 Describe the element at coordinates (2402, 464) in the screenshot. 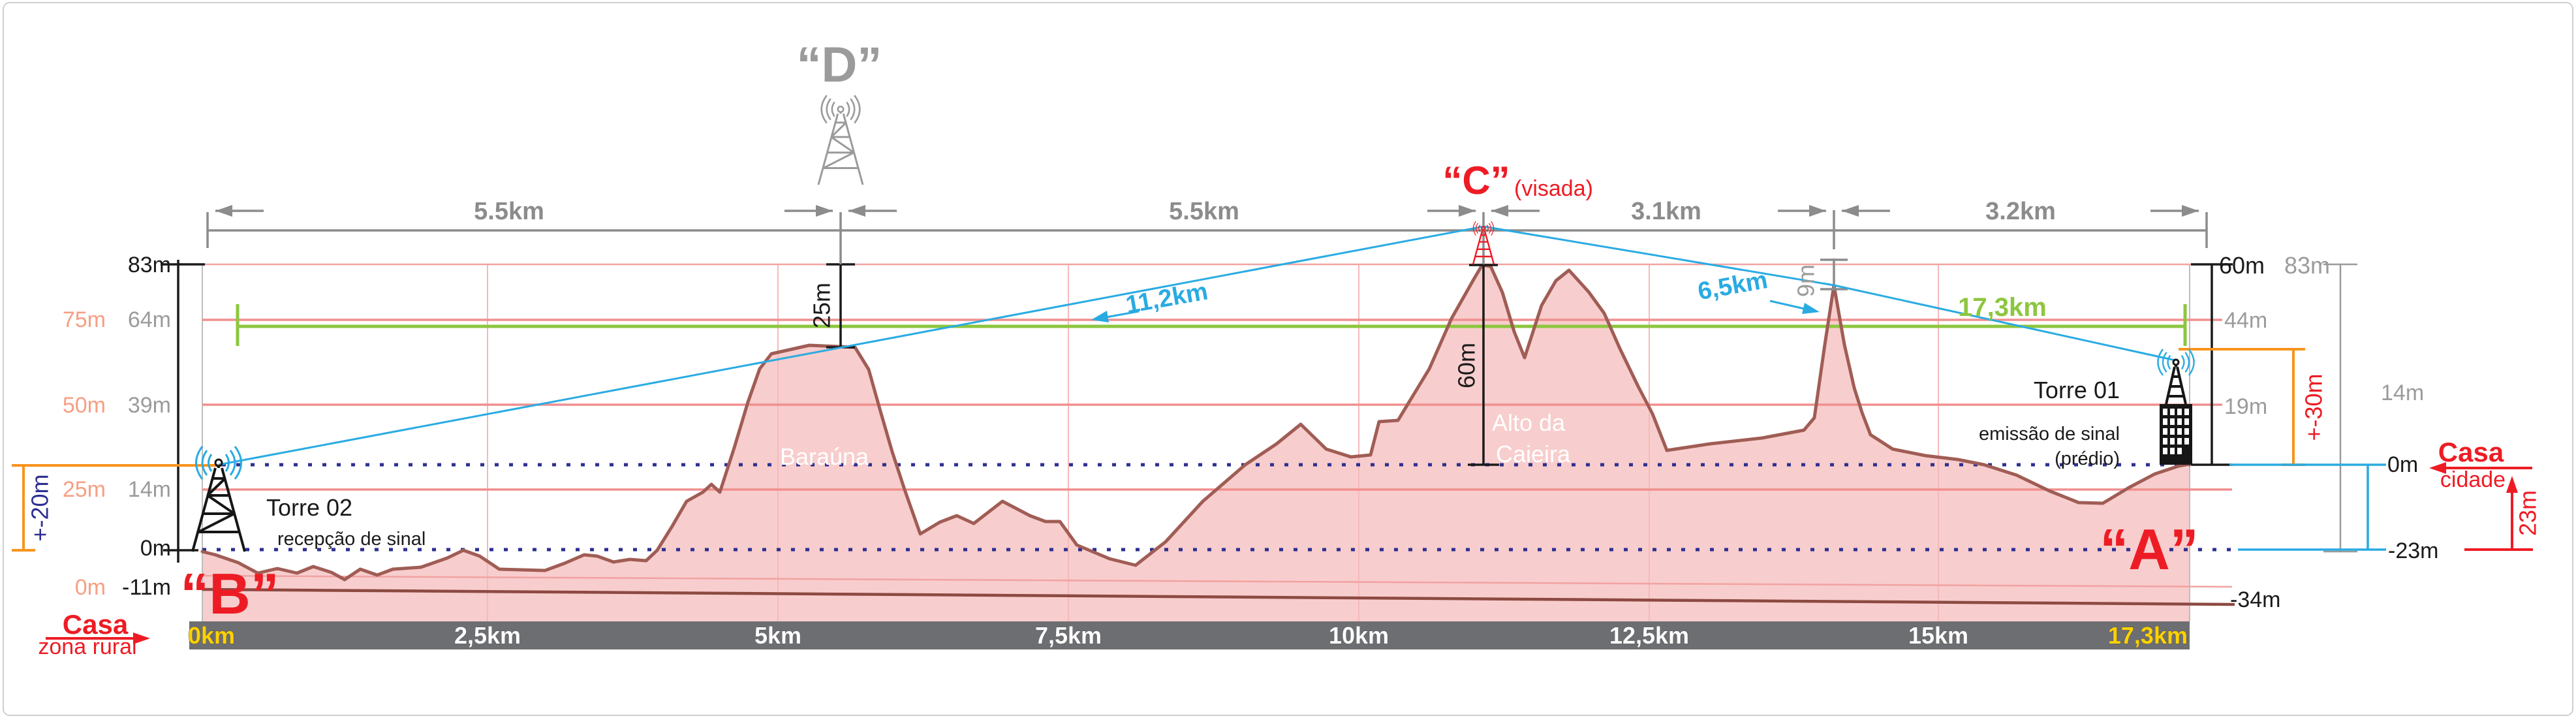

I see `axis-right-0m: 0m` at that location.